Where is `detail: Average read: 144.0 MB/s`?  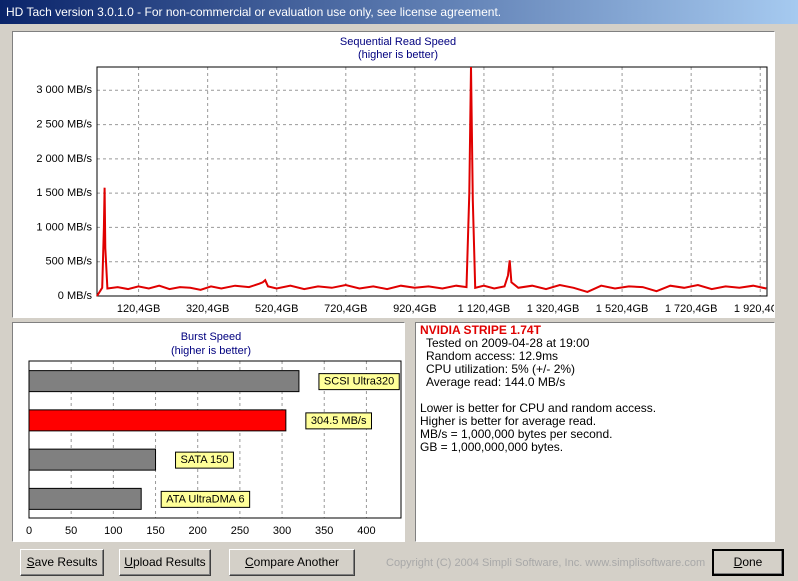 detail: Average read: 144.0 MB/s is located at coordinates (496, 382).